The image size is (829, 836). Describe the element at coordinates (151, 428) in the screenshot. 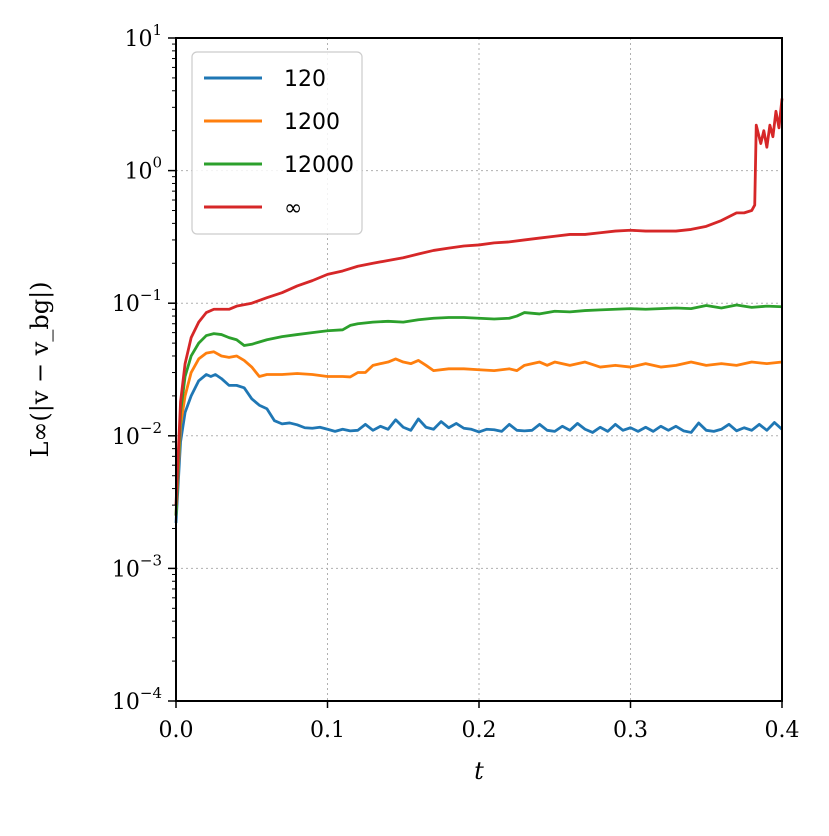

I see `y-tick-exponent: −2` at that location.